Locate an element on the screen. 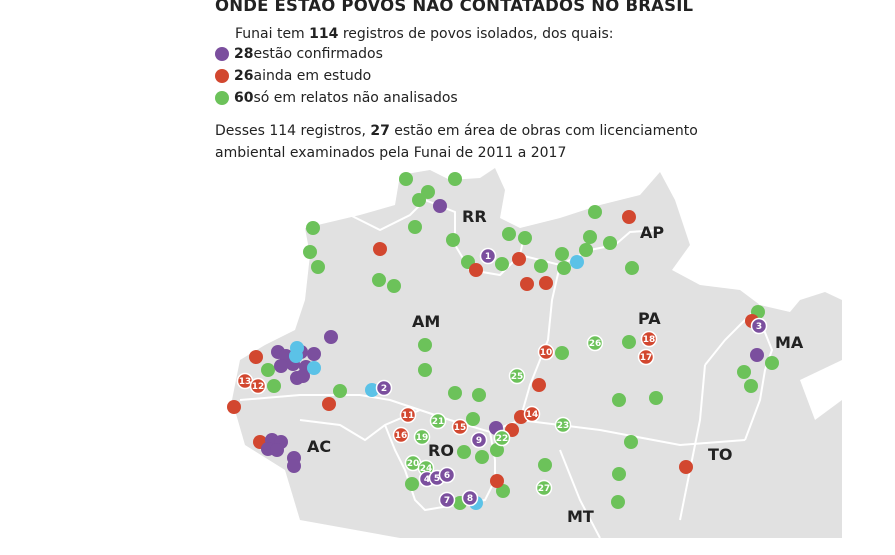 The height and width of the screenshot is (555, 895). water-cutouts is located at coordinates (821, 390).